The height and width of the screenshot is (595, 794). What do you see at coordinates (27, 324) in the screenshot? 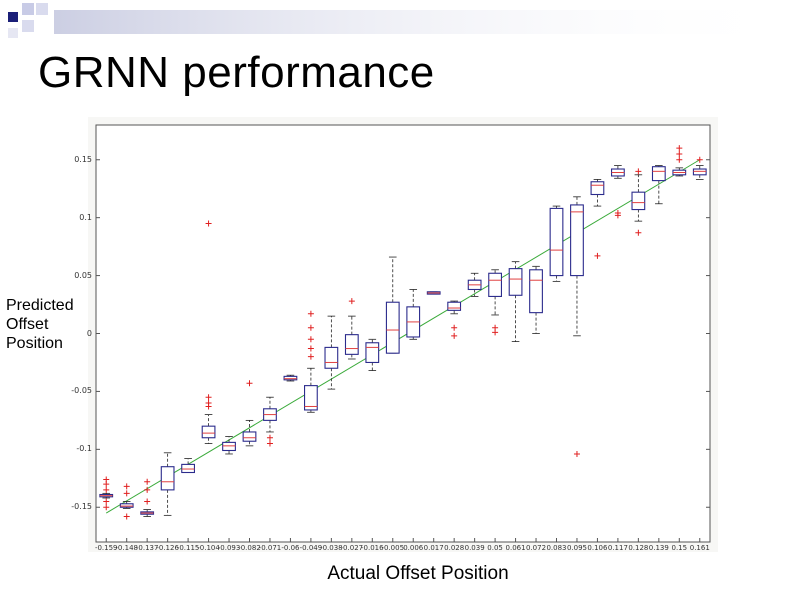
I see `y-axis-label-line: Offset` at bounding box center [27, 324].